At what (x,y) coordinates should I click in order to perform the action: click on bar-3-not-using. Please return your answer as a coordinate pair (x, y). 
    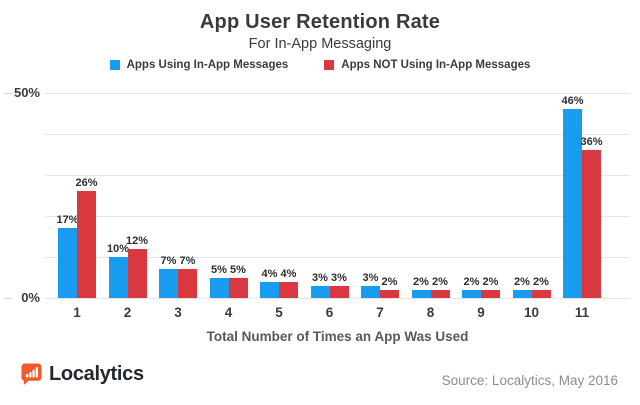
    Looking at the image, I should click on (187, 283).